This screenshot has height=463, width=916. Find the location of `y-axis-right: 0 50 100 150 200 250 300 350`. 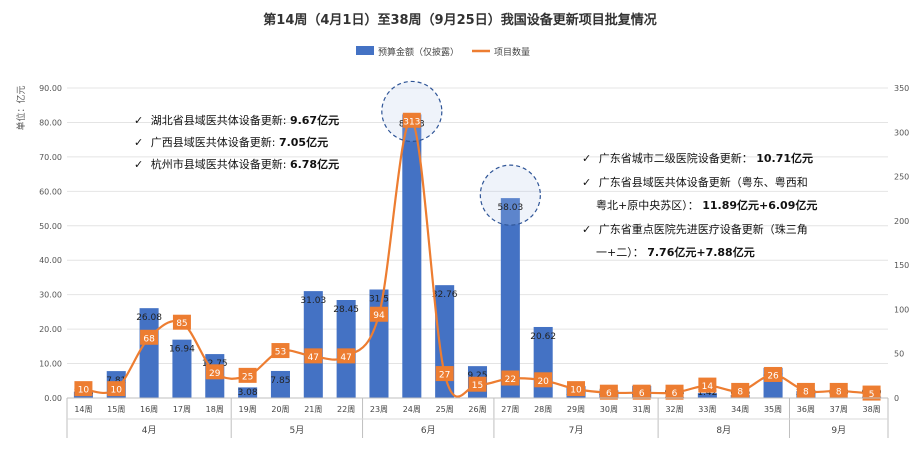

y-axis-right: 0 50 100 150 200 250 300 350 is located at coordinates (901, 243).